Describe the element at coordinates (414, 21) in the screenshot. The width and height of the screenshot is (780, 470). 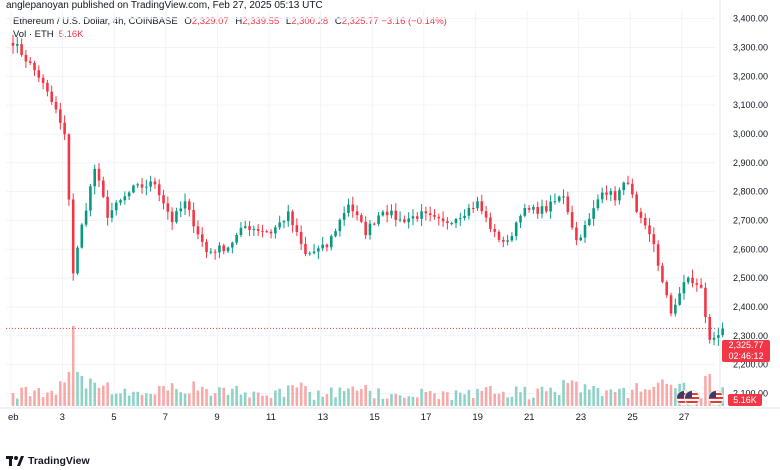
I see `change-value: −3.16 (−0.14%)` at that location.